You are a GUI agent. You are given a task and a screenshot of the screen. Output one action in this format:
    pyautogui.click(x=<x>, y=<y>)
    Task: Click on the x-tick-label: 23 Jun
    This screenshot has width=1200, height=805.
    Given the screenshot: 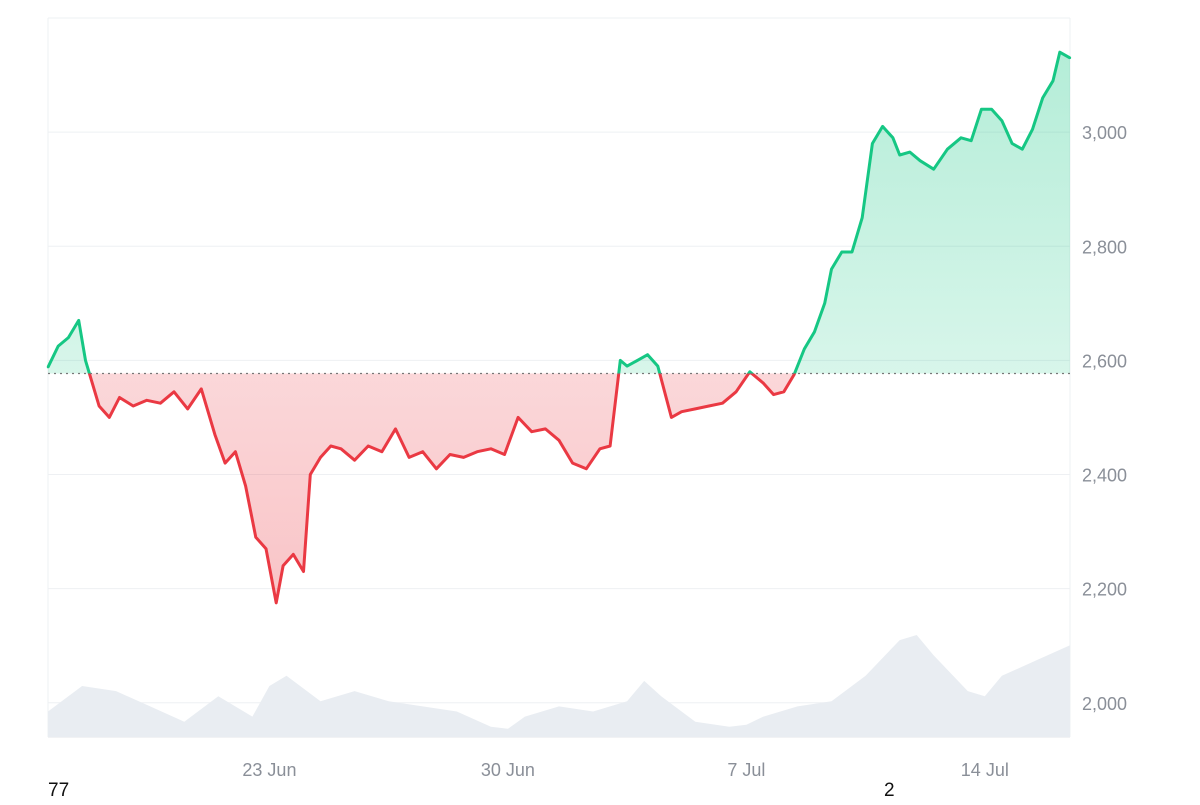 What is the action you would take?
    pyautogui.click(x=269, y=770)
    